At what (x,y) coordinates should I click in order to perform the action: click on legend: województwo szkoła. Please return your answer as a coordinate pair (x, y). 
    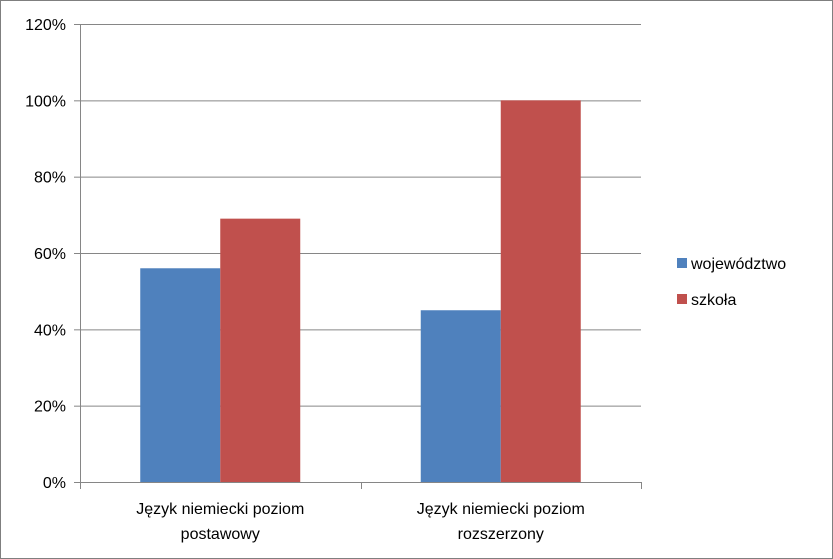
    Looking at the image, I should click on (731, 282).